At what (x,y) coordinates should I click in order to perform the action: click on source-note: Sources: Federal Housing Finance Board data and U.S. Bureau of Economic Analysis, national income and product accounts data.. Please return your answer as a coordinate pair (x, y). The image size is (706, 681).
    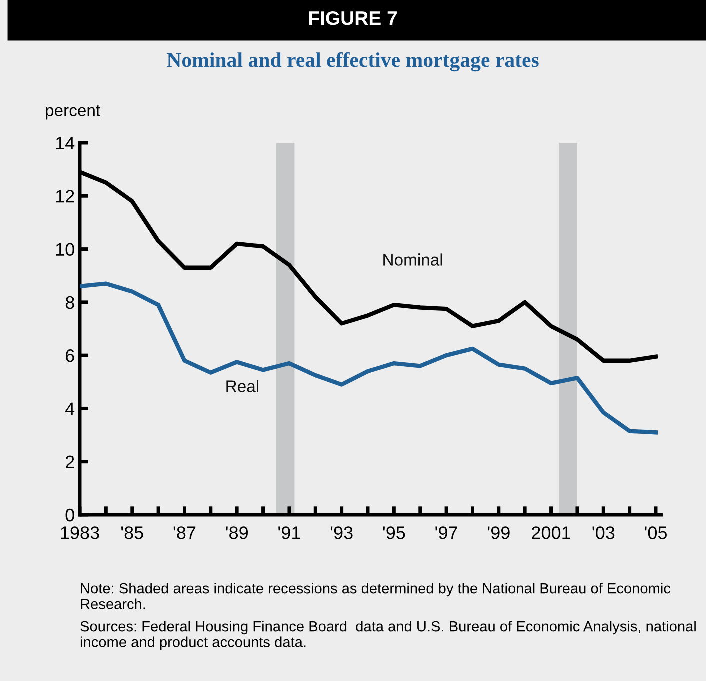
    Looking at the image, I should click on (388, 635).